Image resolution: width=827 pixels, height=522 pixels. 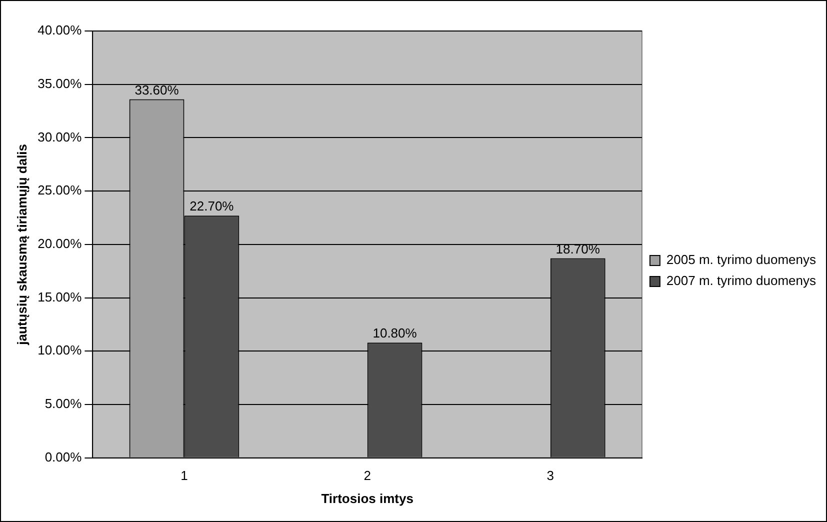 I want to click on x-tick-label: 1, so click(x=184, y=476).